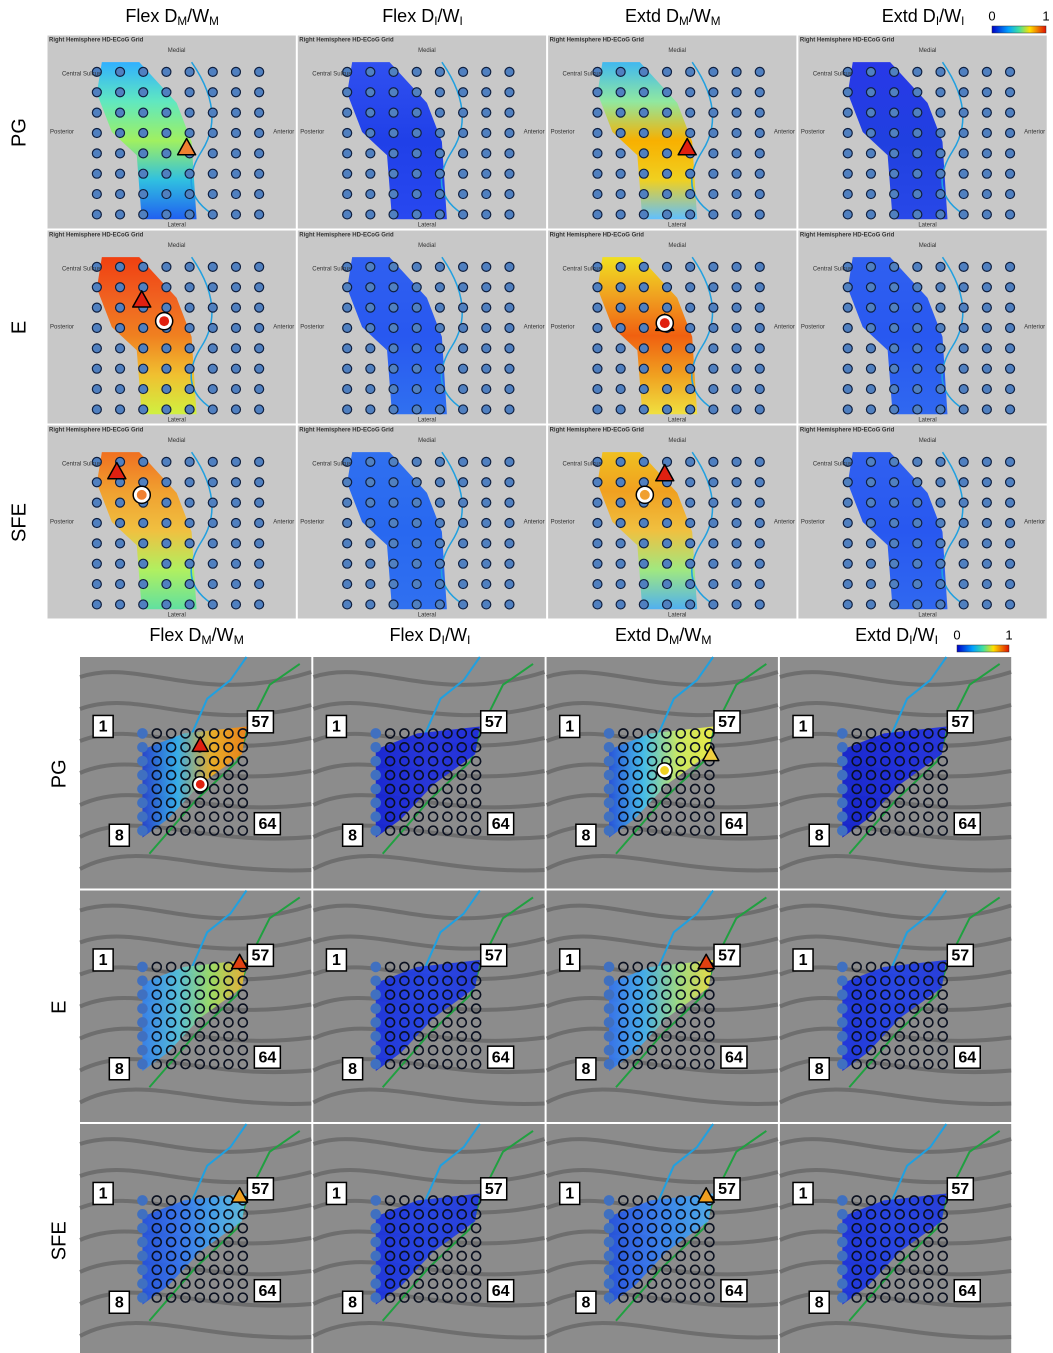 The image size is (1053, 1353). What do you see at coordinates (96, 41) in the screenshot?
I see `grid-title: Right Hemisphere HD-ECoG Grid` at bounding box center [96, 41].